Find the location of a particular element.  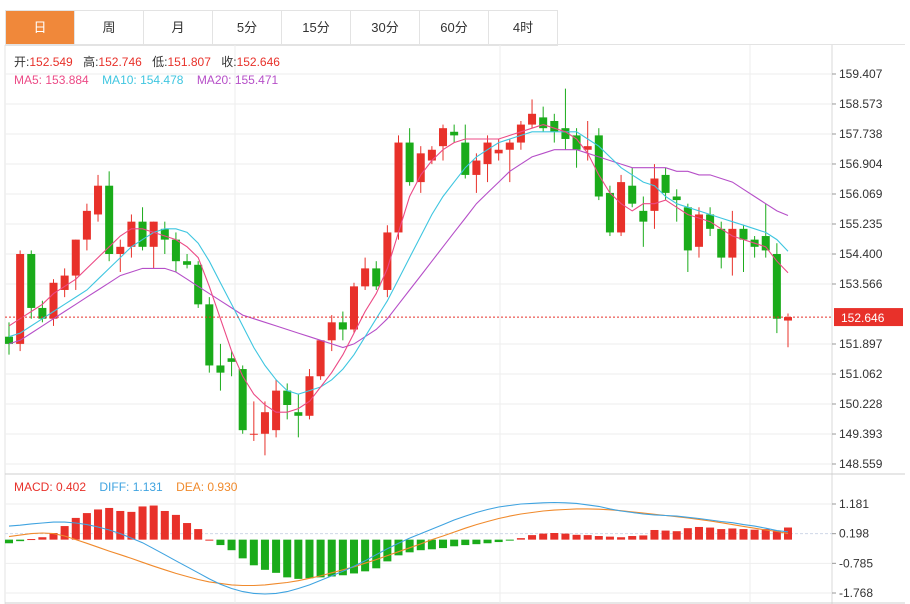

tab-15min: 15分 is located at coordinates (316, 28).